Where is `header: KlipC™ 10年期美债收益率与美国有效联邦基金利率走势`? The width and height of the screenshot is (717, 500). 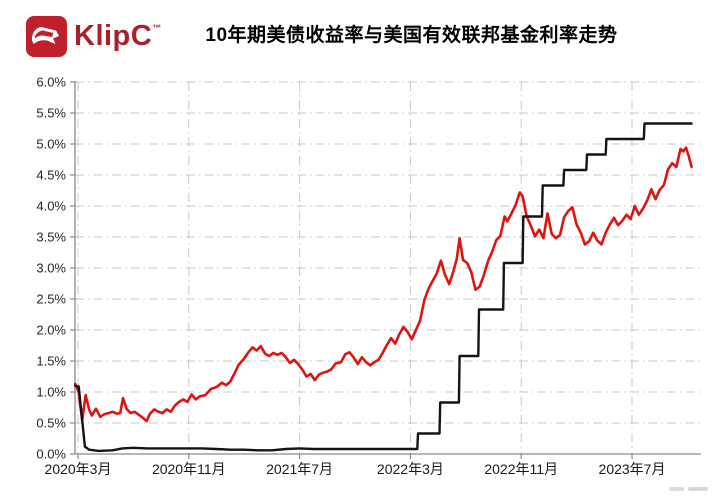
header: KlipC™ 10年期美债收益率与美国有效联邦基金利率走势 is located at coordinates (358, 36).